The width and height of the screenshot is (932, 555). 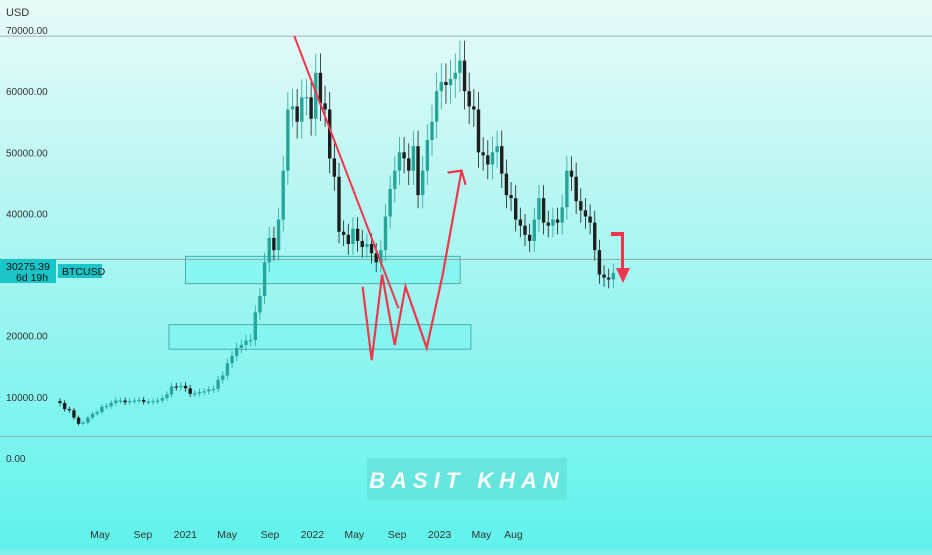 I want to click on price-label-box, so click(x=28, y=271).